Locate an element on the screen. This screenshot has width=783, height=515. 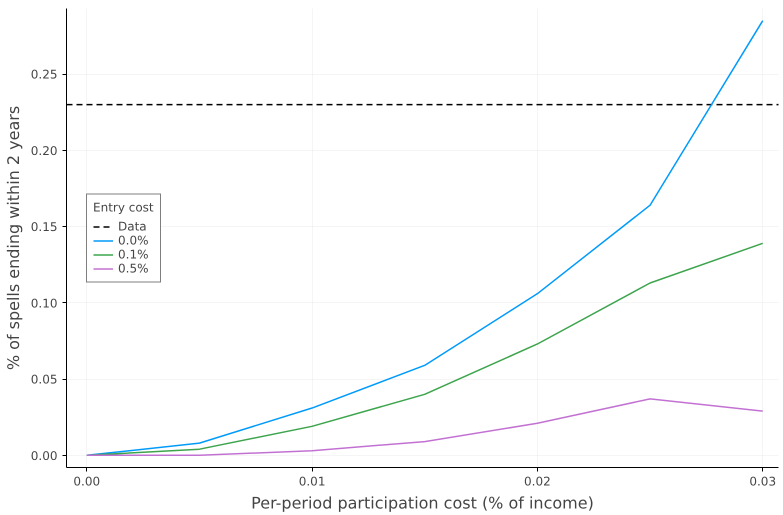
y-tick-label: 0.20 is located at coordinates (44, 151).